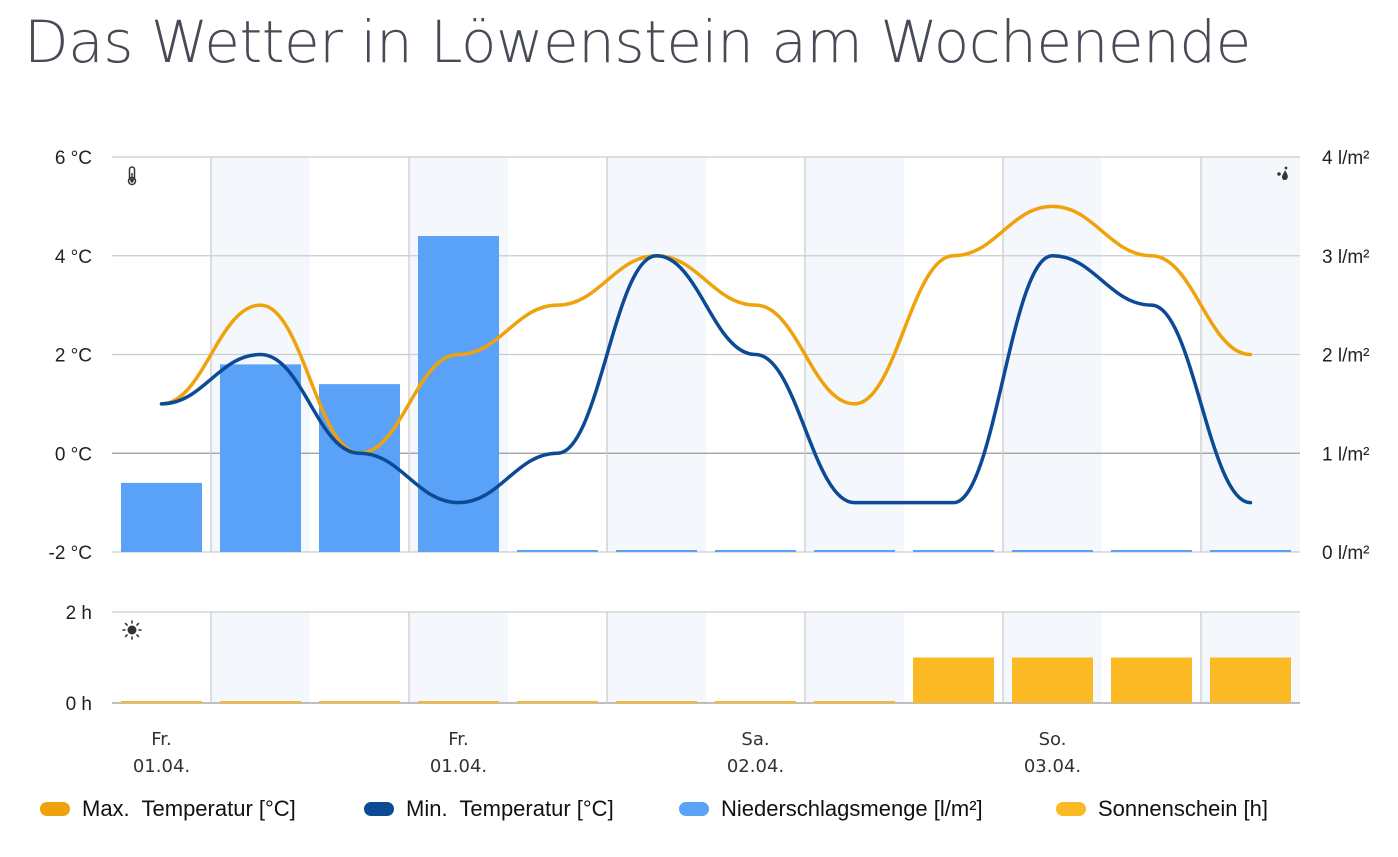 This screenshot has height=857, width=1398. Describe the element at coordinates (755, 739) in the screenshot. I see `x-tick-day: Sa.` at that location.